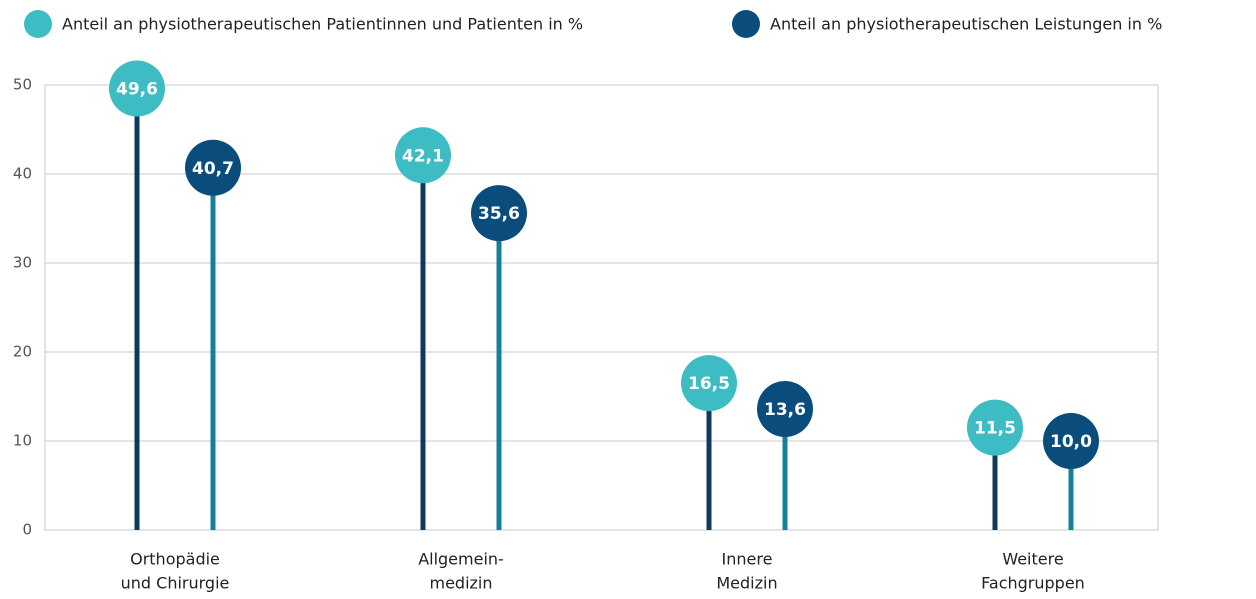 This screenshot has width=1256, height=599. I want to click on value-label: 49,6, so click(137, 90).